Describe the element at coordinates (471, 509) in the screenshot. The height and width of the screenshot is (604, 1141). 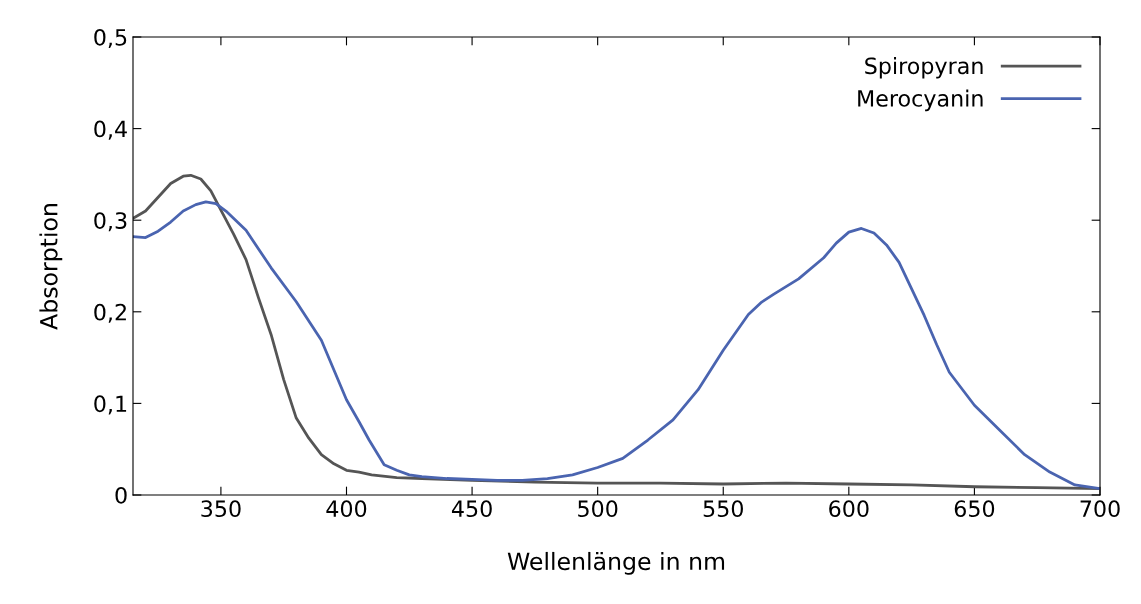
I see `x-tick-label: 450` at that location.